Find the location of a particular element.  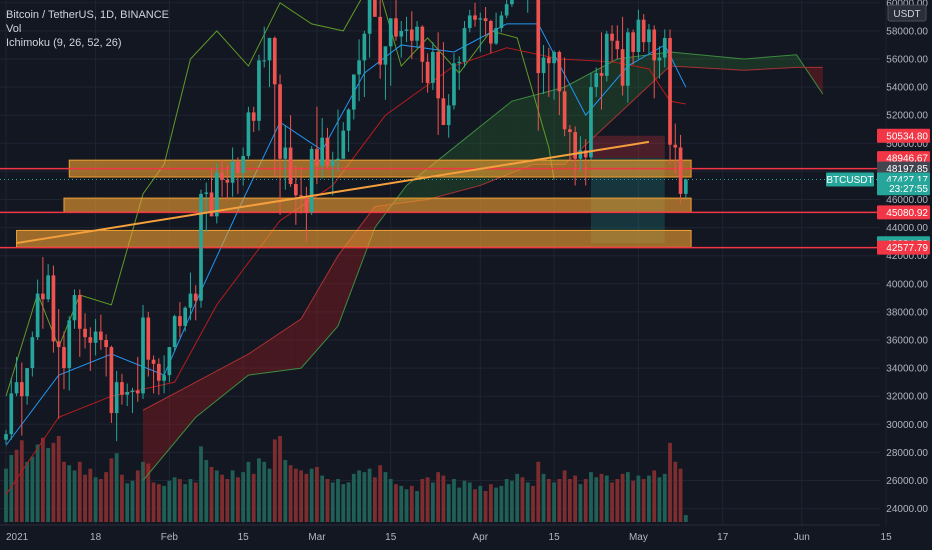

currency-label: USDT is located at coordinates (906, 14).